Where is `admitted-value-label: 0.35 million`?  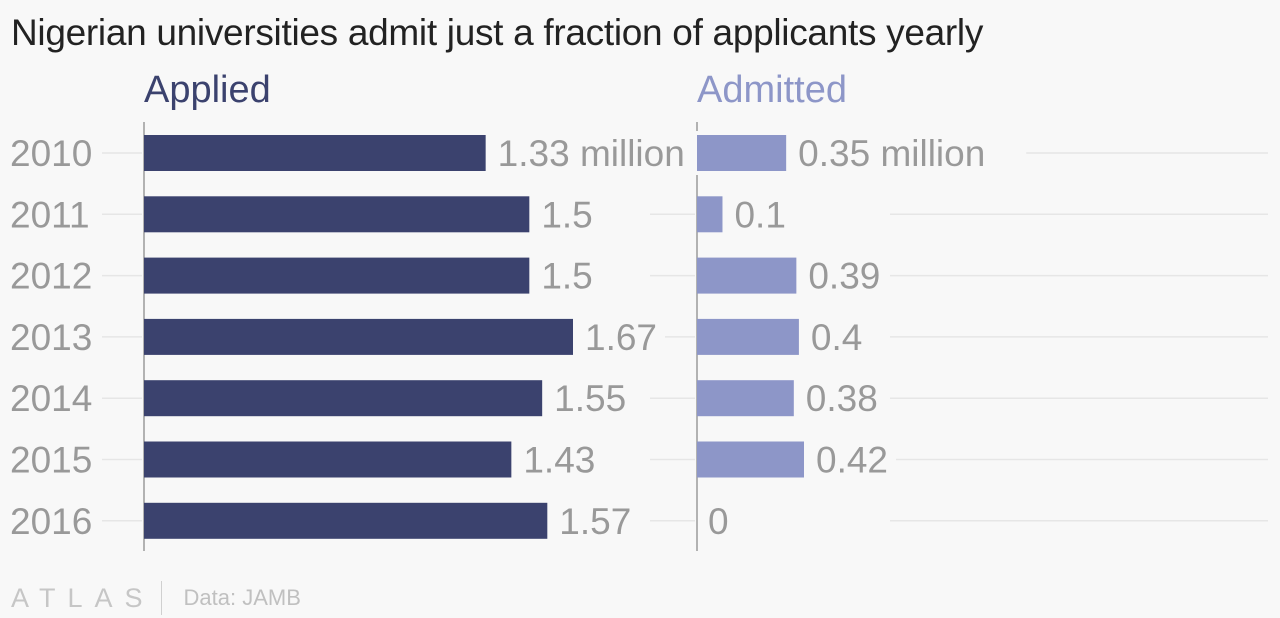 admitted-value-label: 0.35 million is located at coordinates (891, 153).